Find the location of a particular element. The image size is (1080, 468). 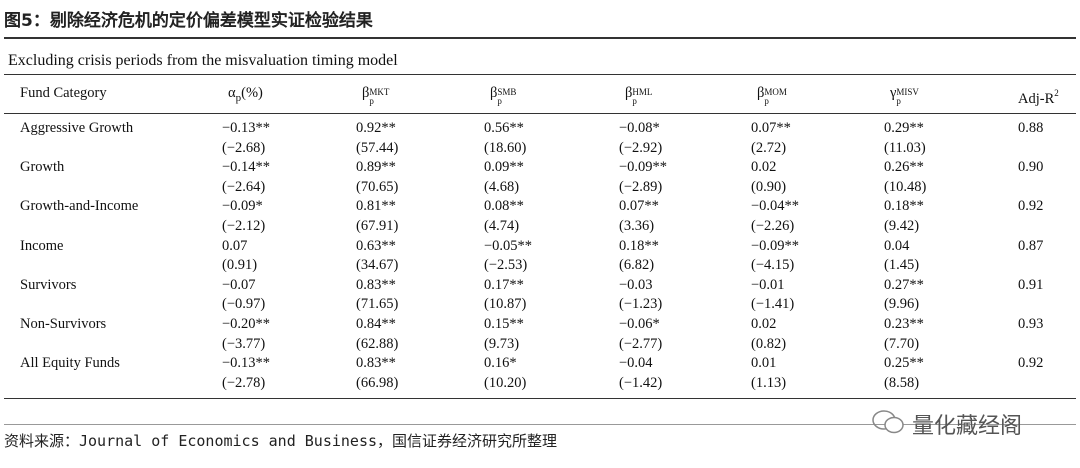

coefficient: −0.07 is located at coordinates (239, 284).